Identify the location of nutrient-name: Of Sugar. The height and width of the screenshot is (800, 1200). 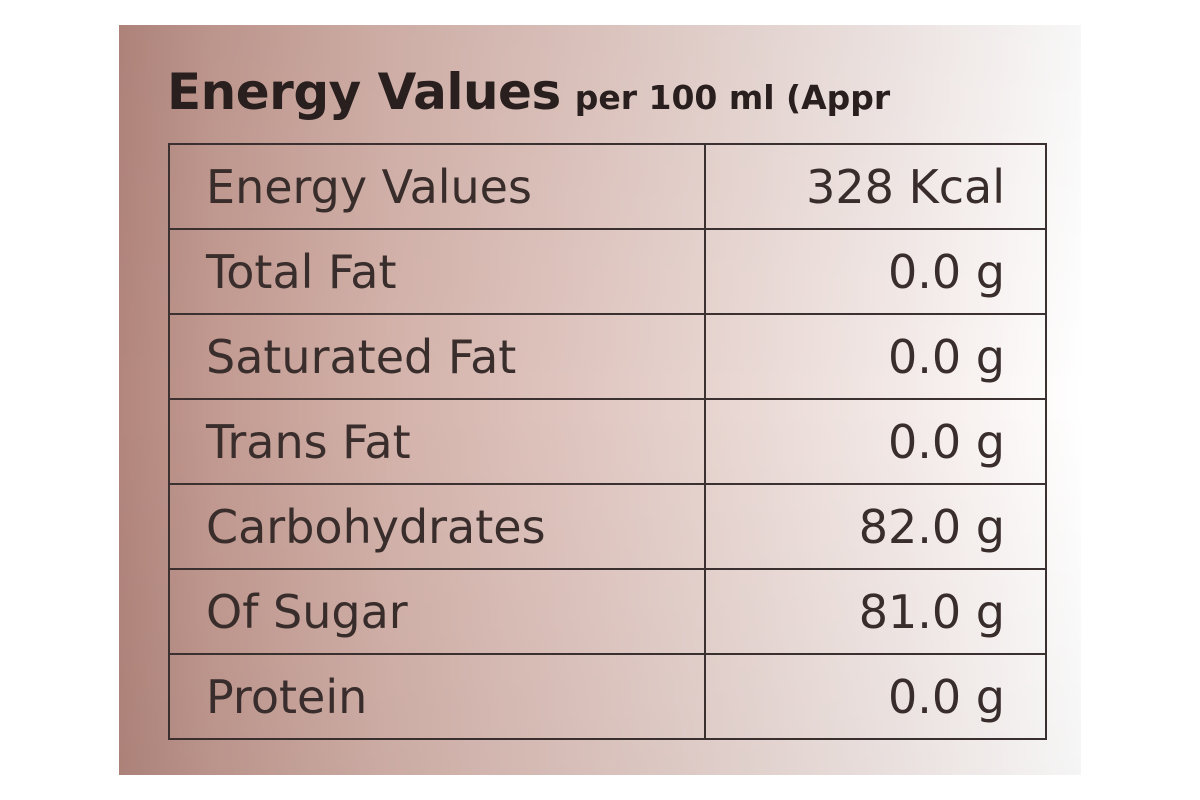
(437, 611).